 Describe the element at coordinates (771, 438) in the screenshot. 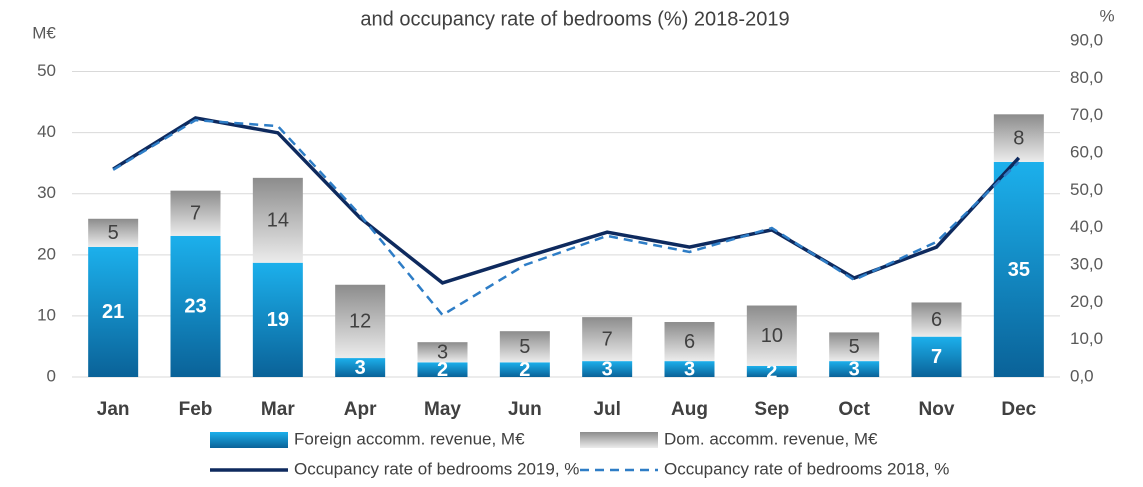

I see `legend-label: Dom. accomm. revenue, M€` at that location.